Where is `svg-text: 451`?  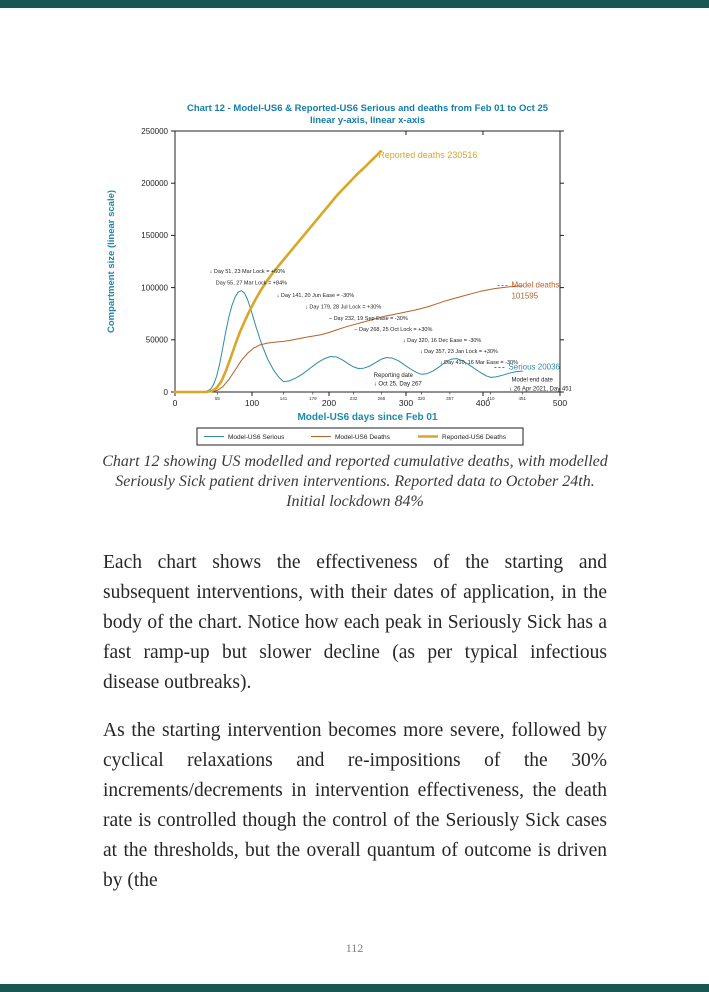
svg-text: 451 is located at coordinates (523, 398).